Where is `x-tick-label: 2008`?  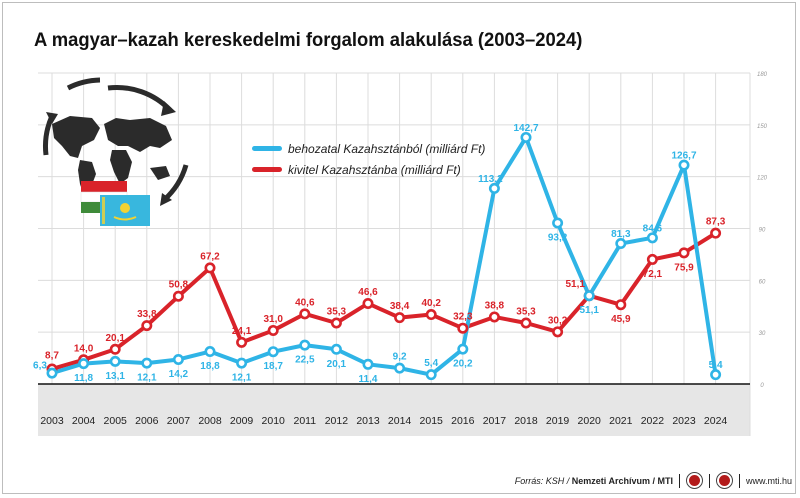
x-tick-label: 2008 is located at coordinates (210, 421).